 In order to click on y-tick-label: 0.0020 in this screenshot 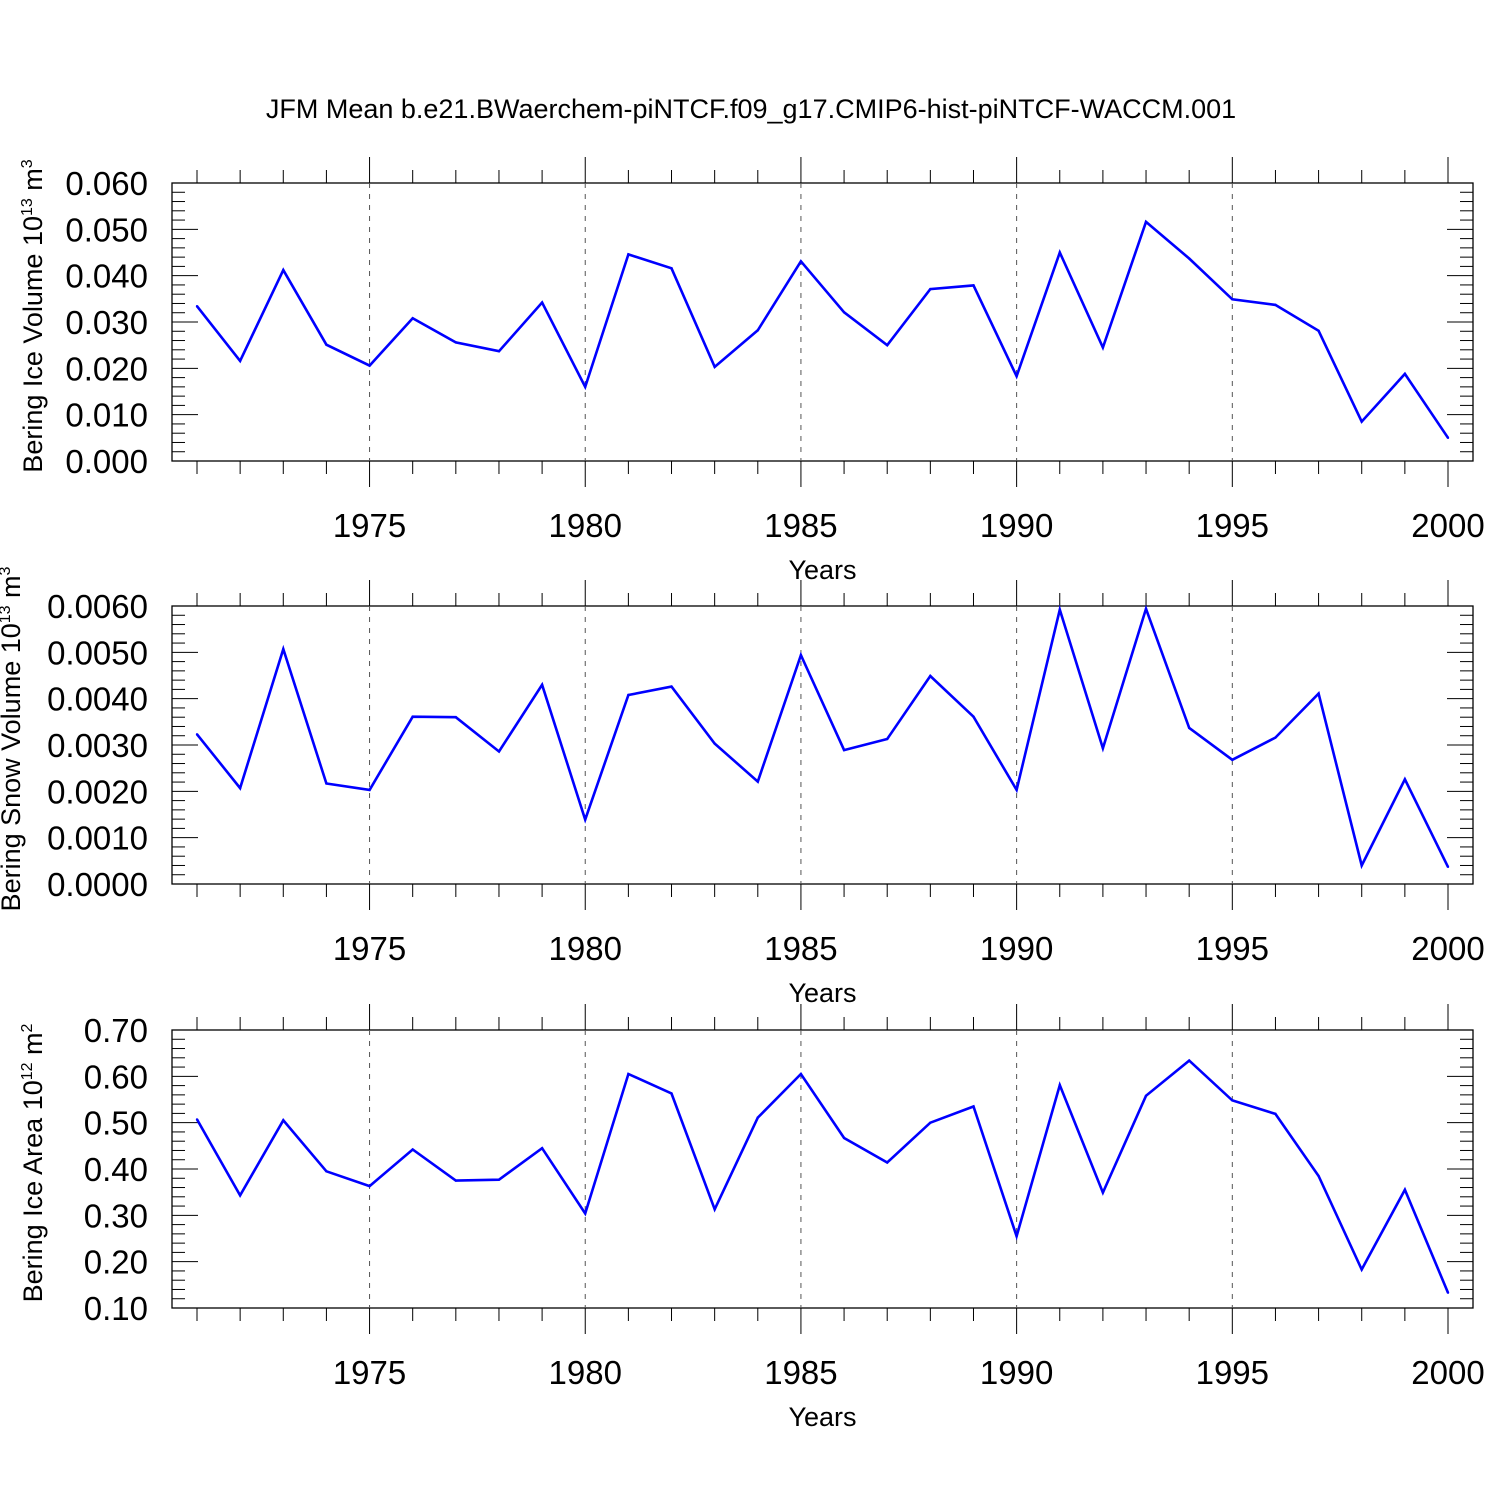, I will do `click(97, 791)`.